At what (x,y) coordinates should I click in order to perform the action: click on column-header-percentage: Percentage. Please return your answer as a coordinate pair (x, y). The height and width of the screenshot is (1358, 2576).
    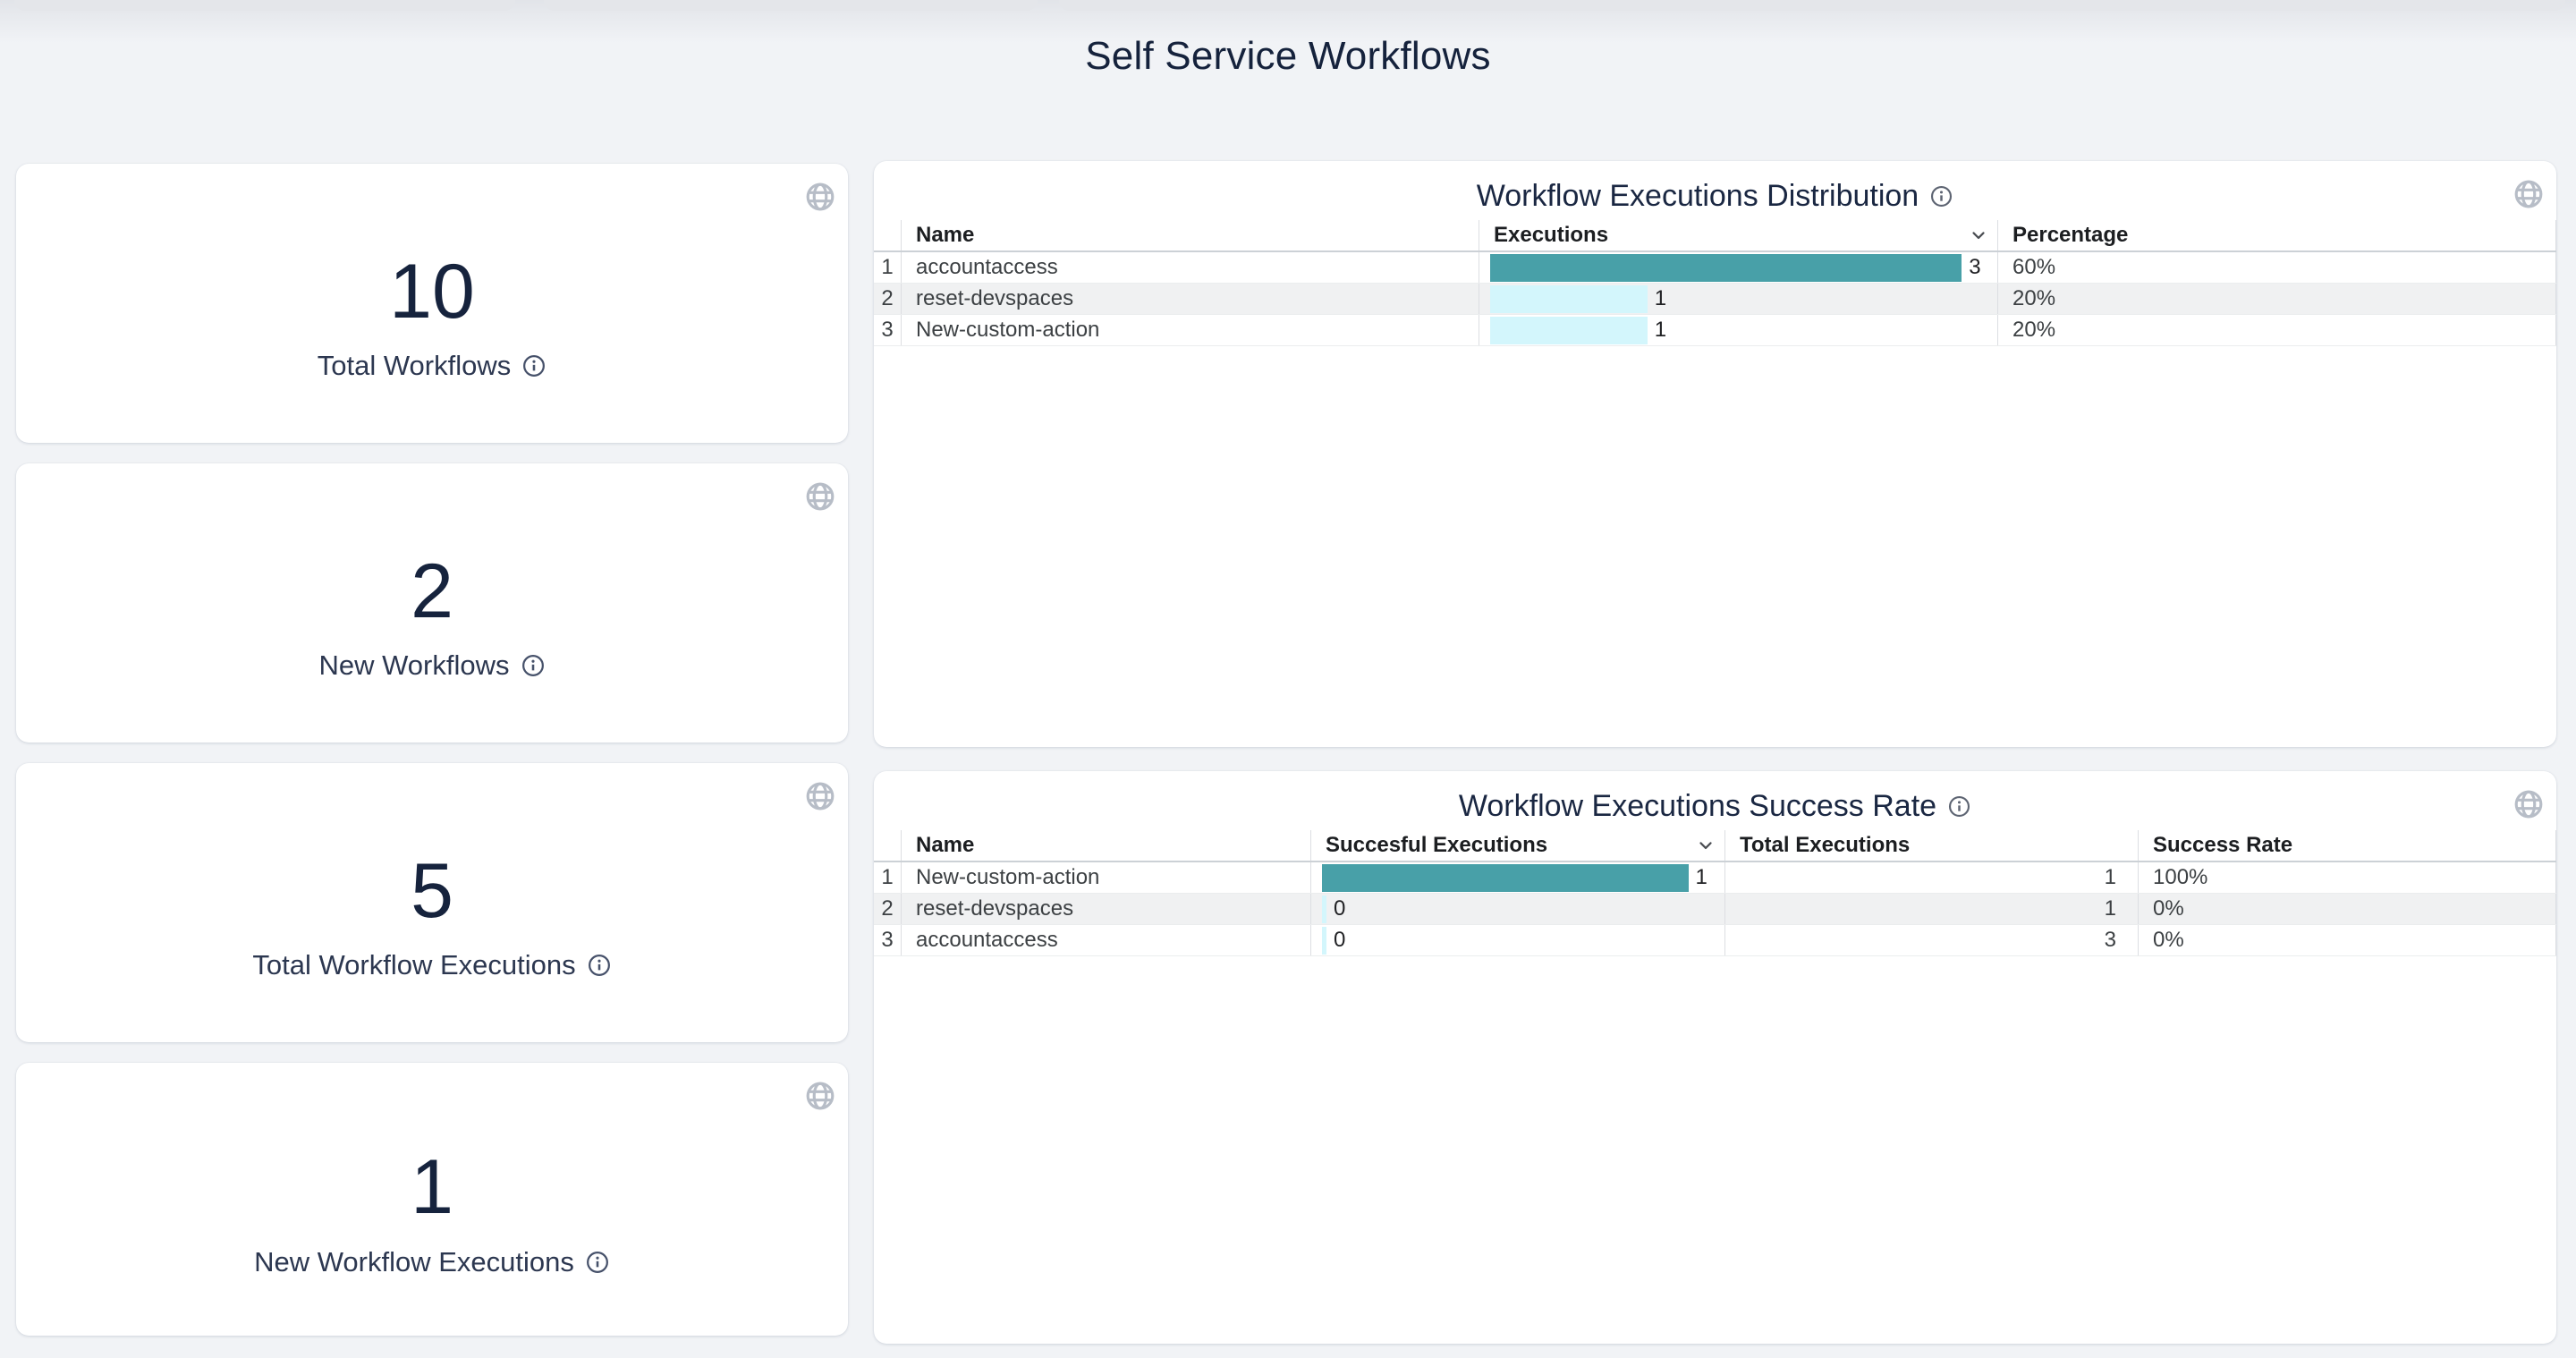
    Looking at the image, I should click on (2276, 235).